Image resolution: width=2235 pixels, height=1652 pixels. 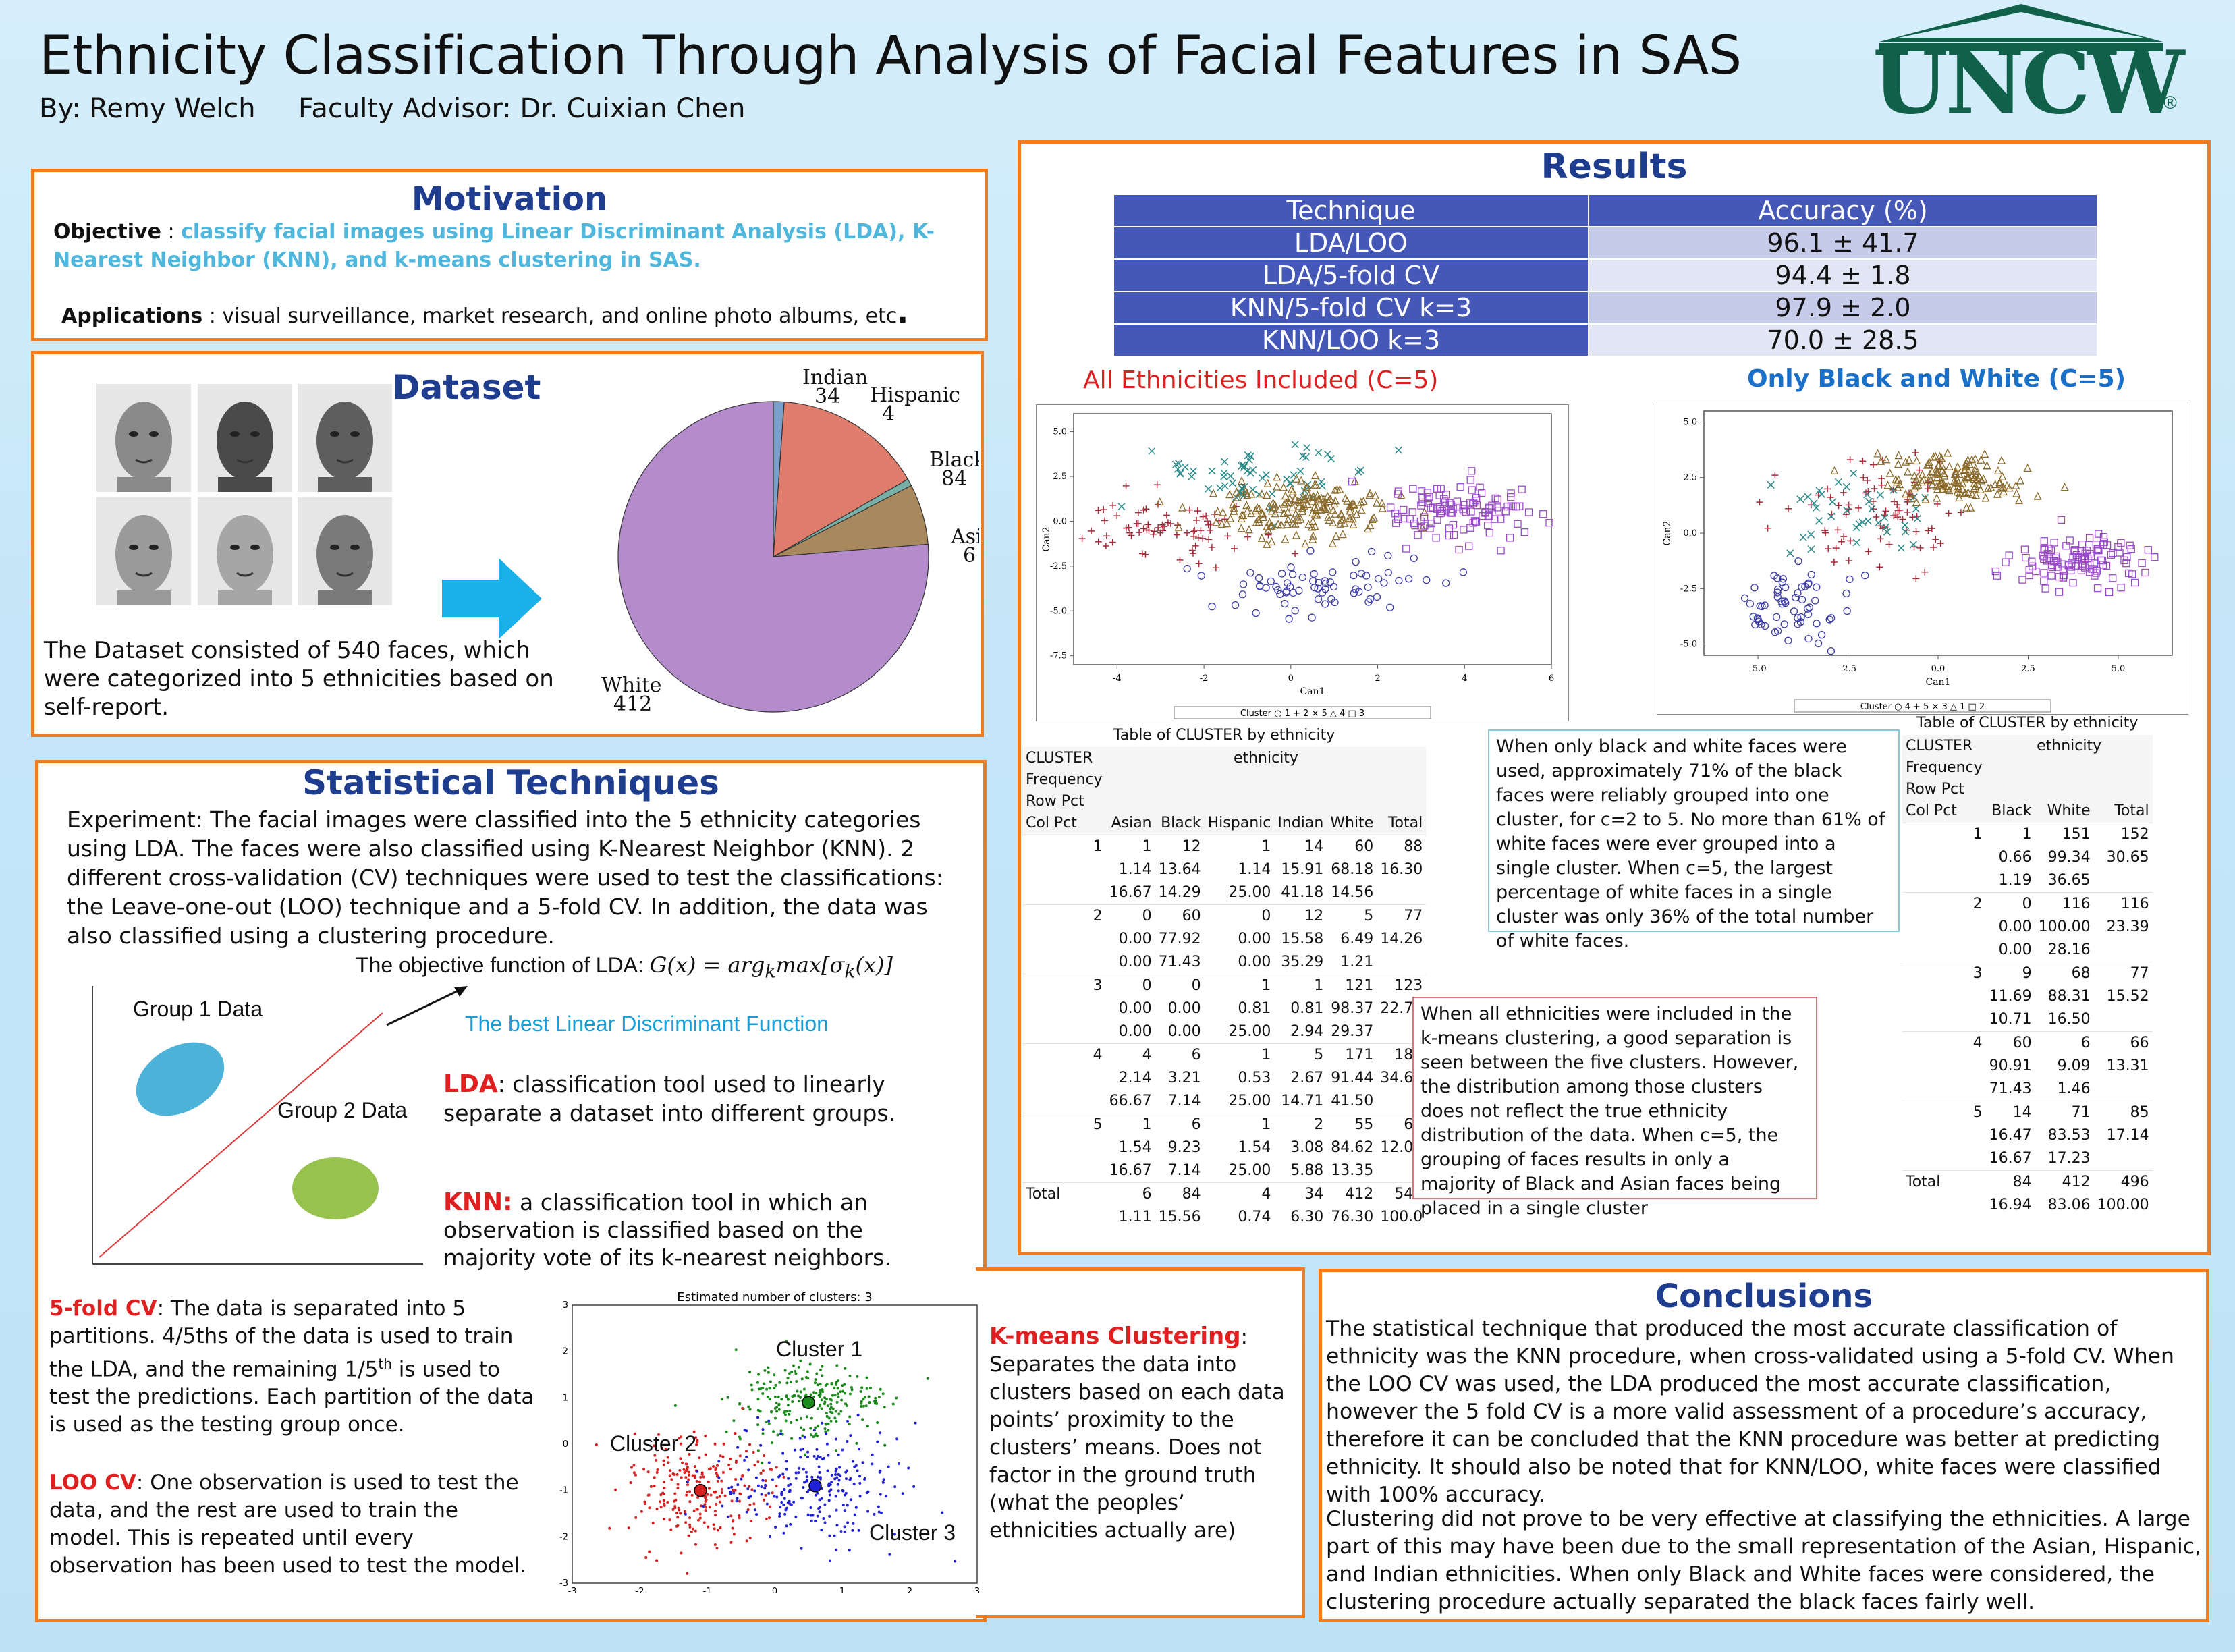 I want to click on technique-header: Technique, so click(x=1351, y=210).